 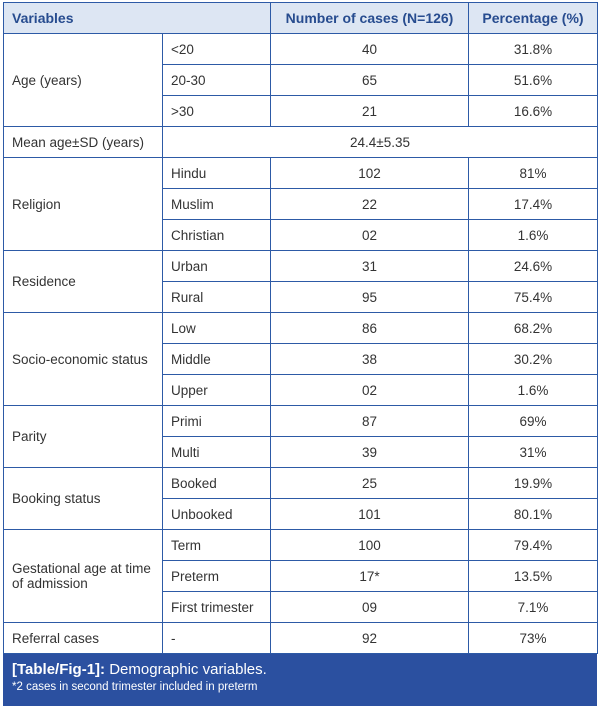 What do you see at coordinates (533, 297) in the screenshot?
I see `percentage: 75.4%` at bounding box center [533, 297].